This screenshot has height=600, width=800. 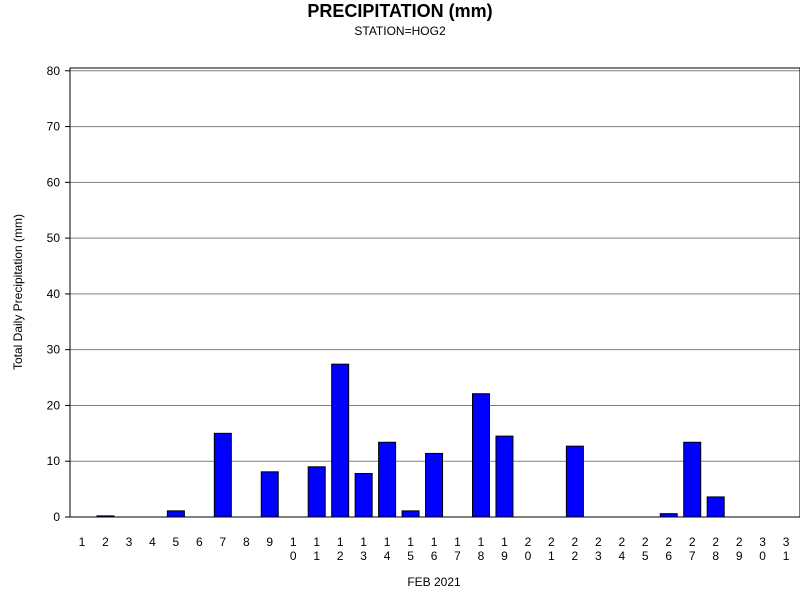 What do you see at coordinates (434, 582) in the screenshot?
I see `x-axis-label: FEB 2021` at bounding box center [434, 582].